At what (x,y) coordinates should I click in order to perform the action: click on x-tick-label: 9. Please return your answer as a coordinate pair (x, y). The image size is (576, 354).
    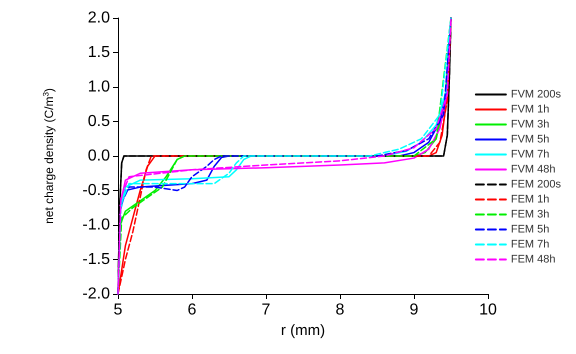
    Looking at the image, I should click on (414, 310).